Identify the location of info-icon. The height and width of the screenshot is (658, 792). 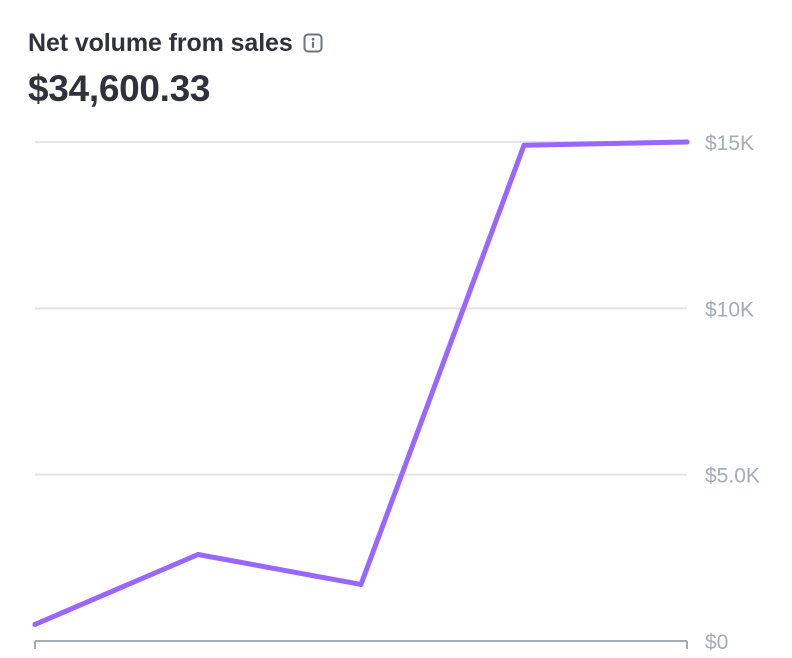
(313, 43).